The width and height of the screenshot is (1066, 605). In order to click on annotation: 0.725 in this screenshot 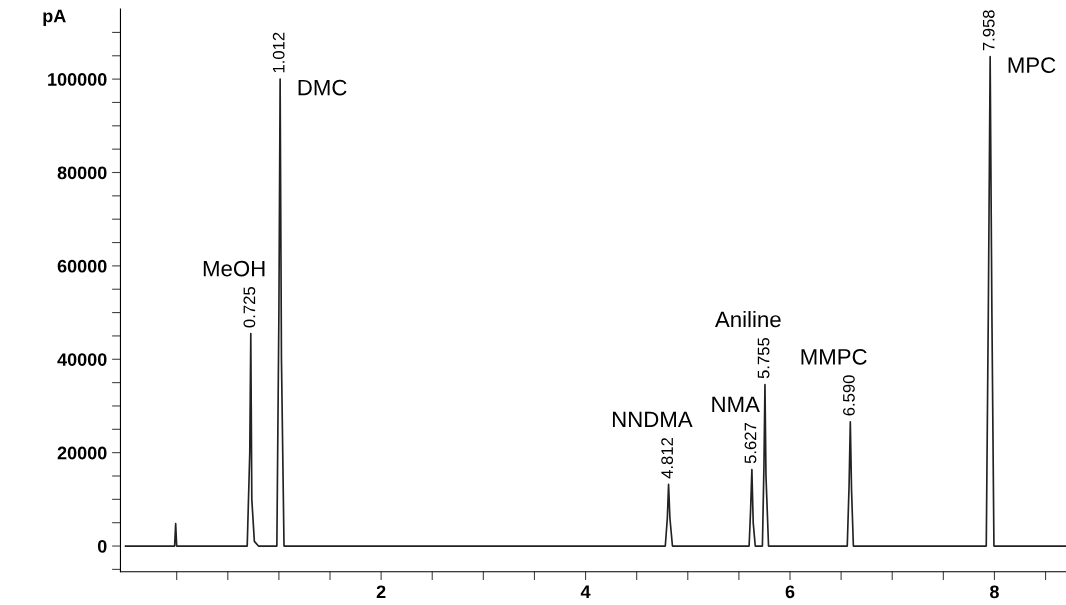, I will do `click(249, 307)`.